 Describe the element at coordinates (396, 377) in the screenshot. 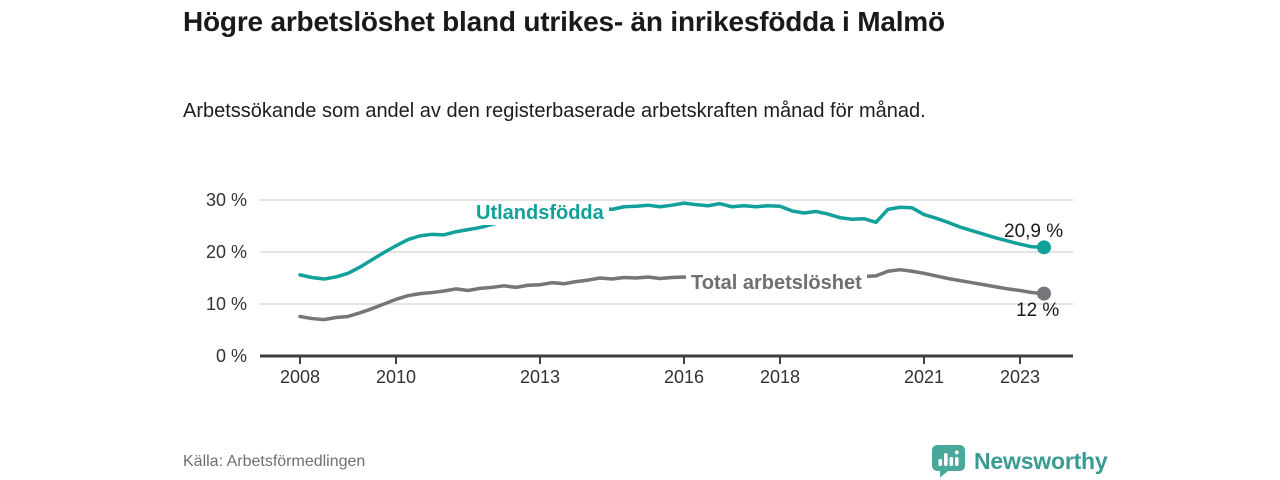

I see `x-axis-label: 2010` at that location.